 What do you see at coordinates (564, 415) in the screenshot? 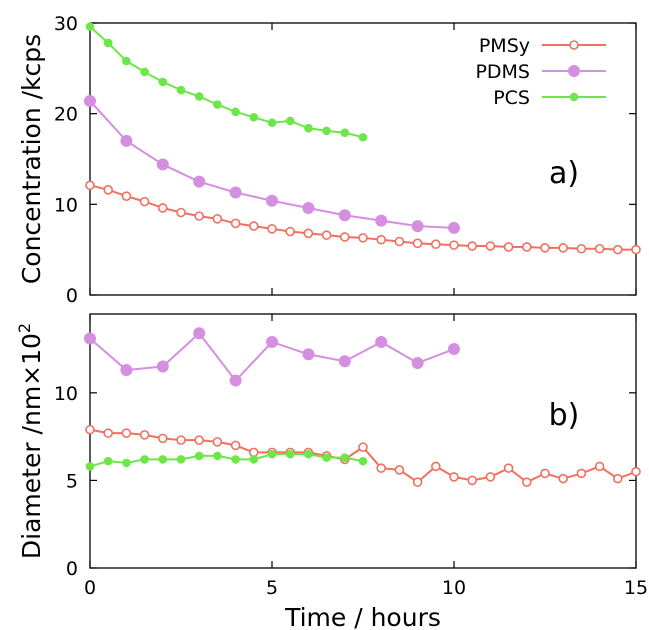
I see `panel-label: b)` at bounding box center [564, 415].